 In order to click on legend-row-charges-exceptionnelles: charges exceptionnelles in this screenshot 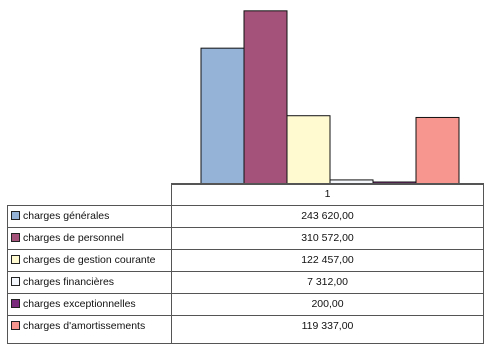, I will do `click(89, 304)`.